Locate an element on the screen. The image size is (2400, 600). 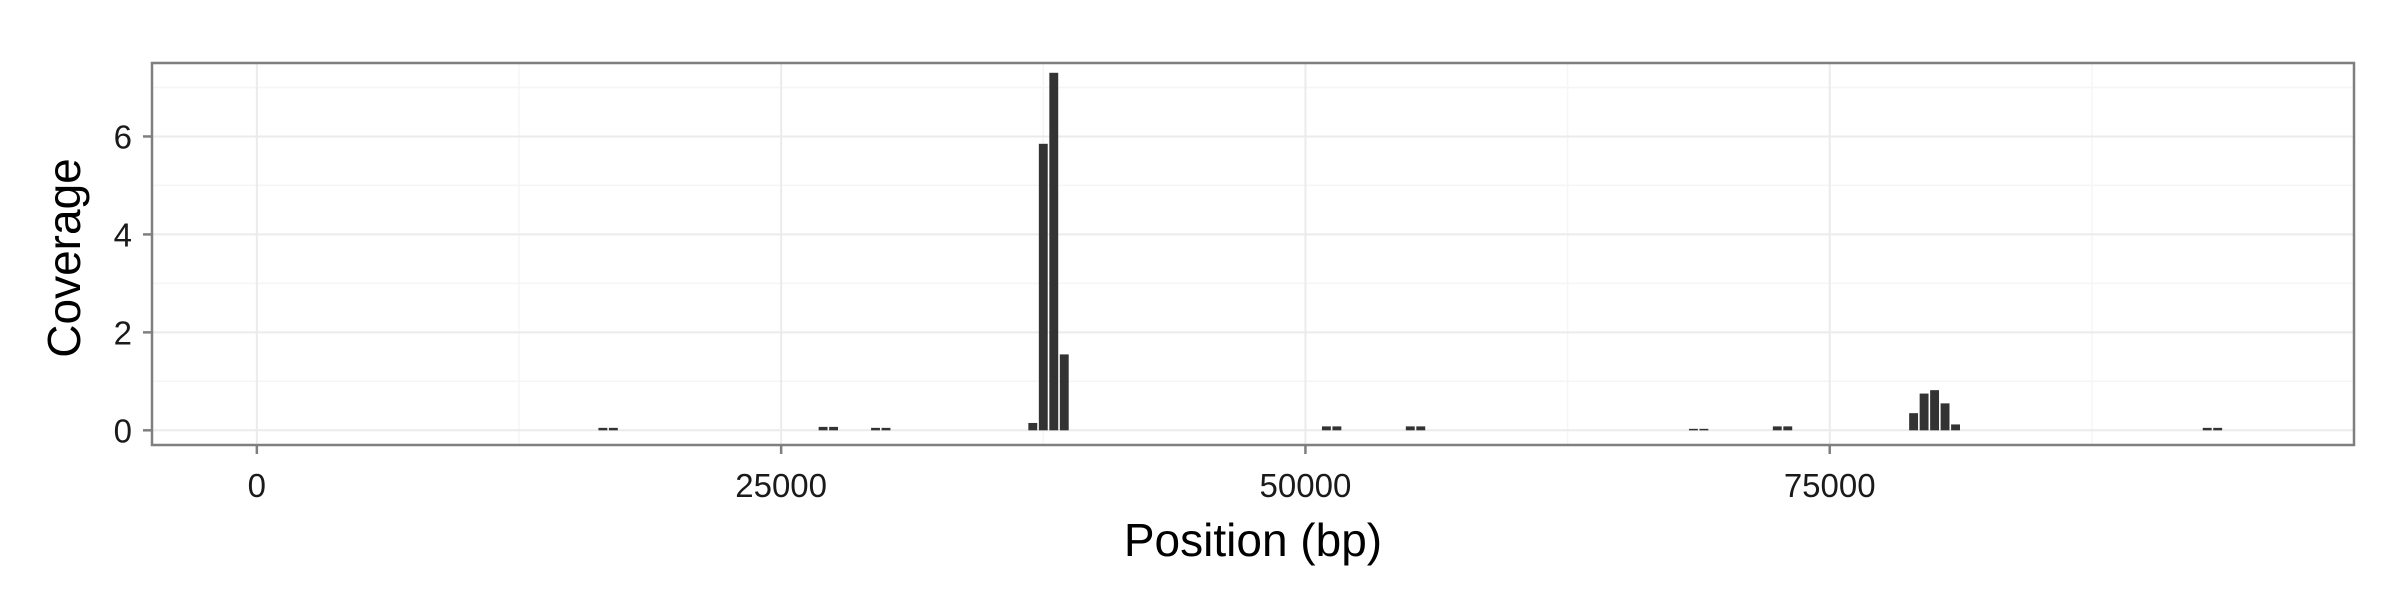
x-axis-title: Position (bp) is located at coordinates (1253, 540).